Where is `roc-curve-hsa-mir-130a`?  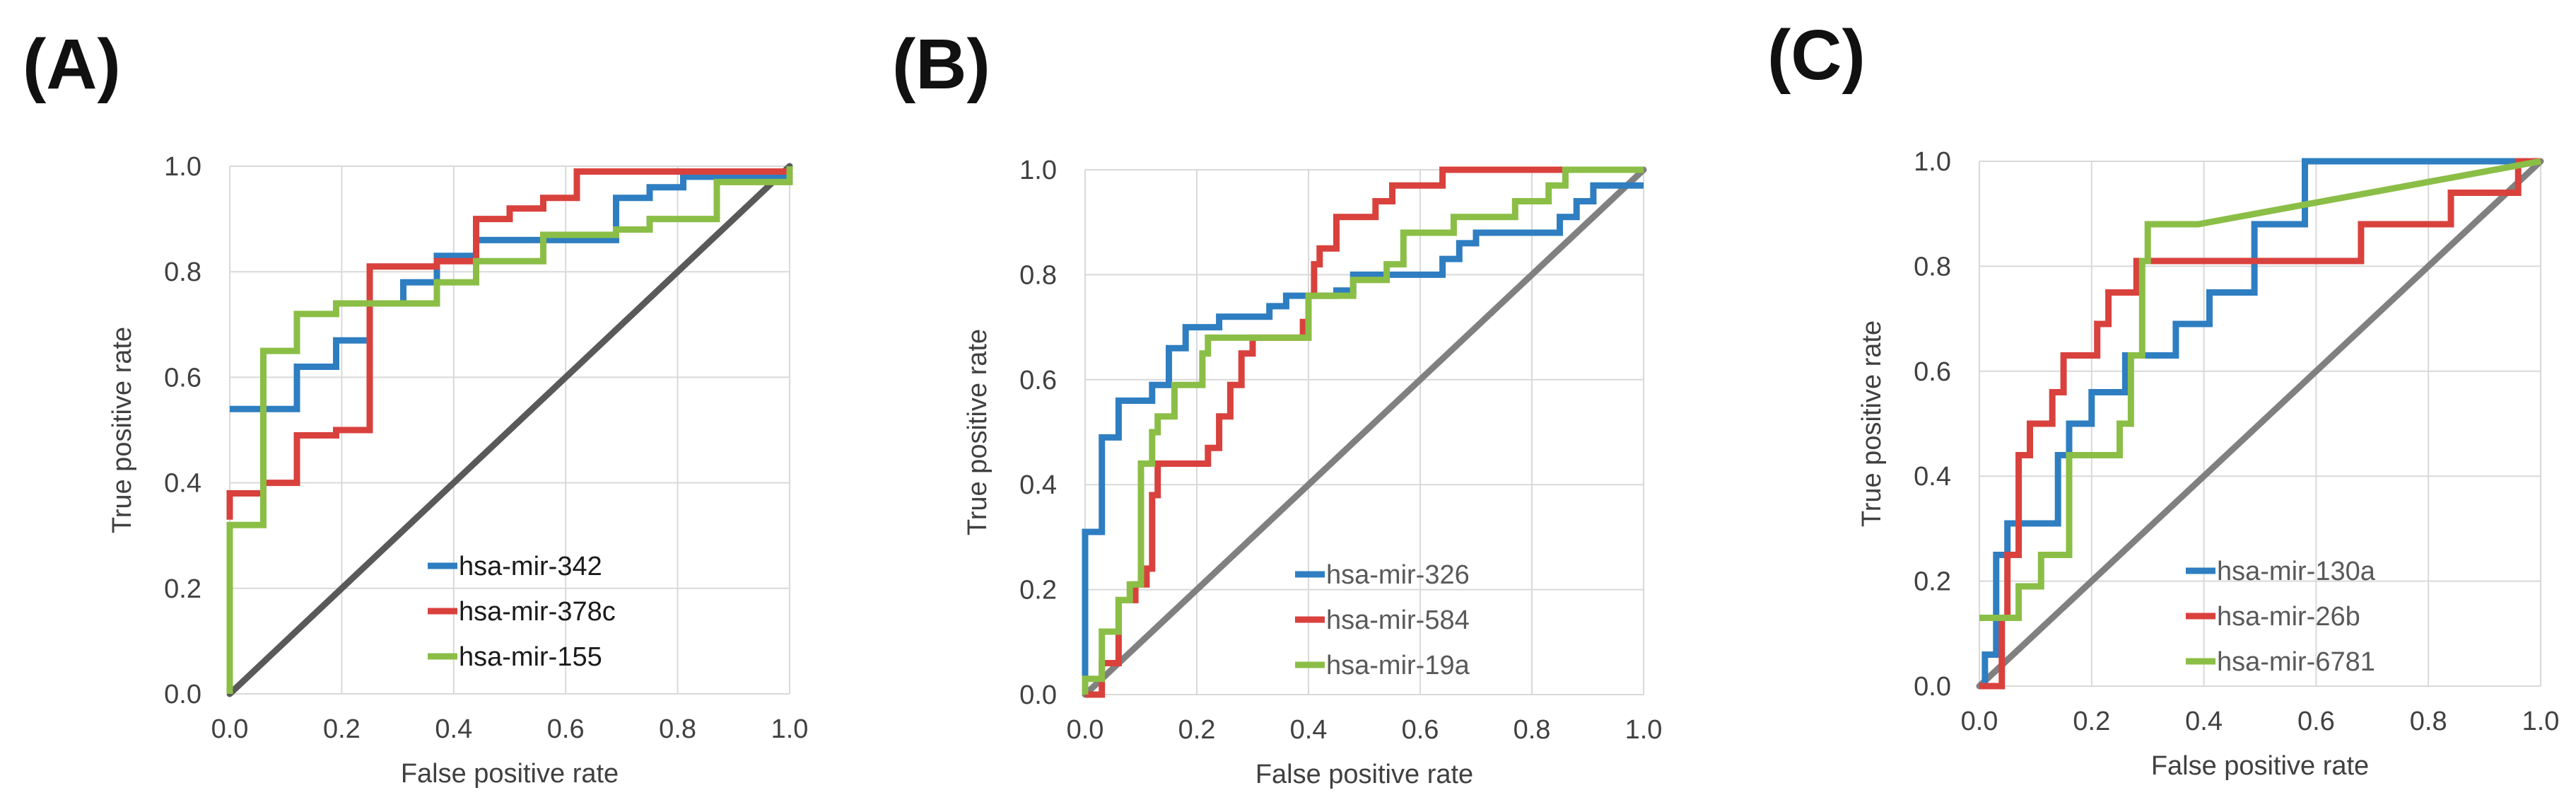
roc-curve-hsa-mir-130a is located at coordinates (2260, 424).